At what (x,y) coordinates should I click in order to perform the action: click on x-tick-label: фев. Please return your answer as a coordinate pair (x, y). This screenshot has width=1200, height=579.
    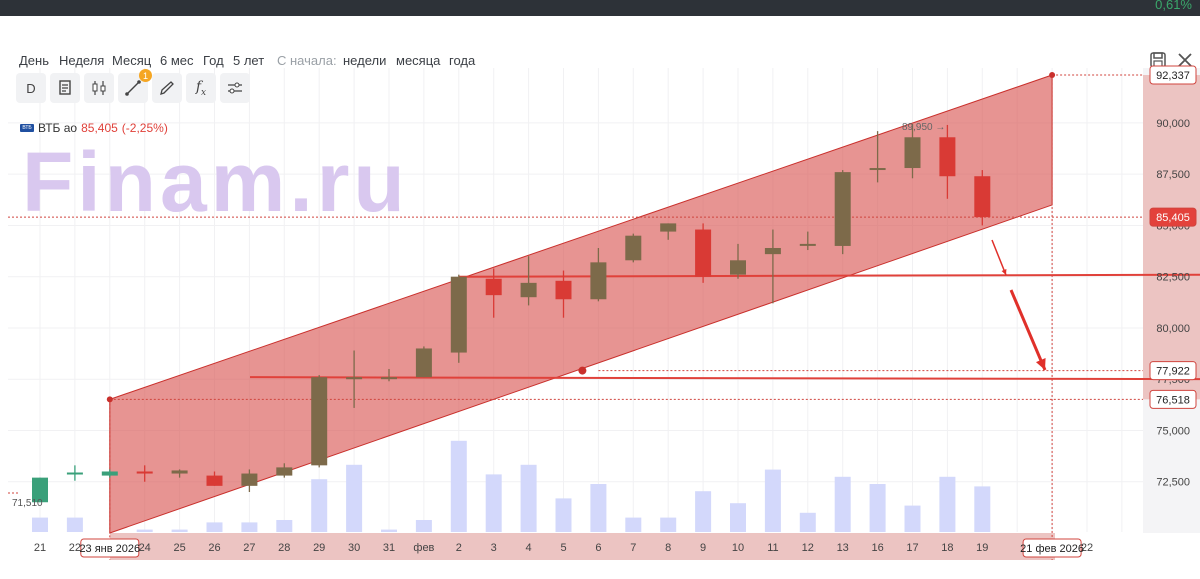
    Looking at the image, I should click on (423, 548).